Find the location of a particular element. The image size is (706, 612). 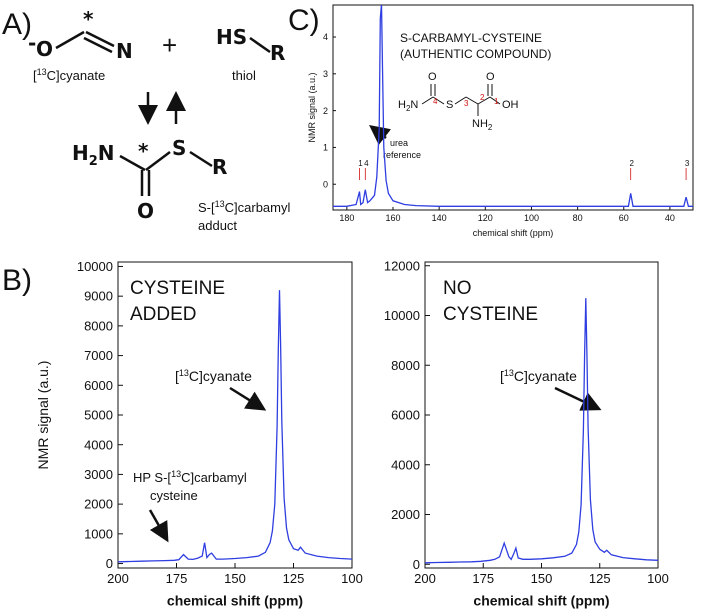

annotation: NO is located at coordinates (457, 288).